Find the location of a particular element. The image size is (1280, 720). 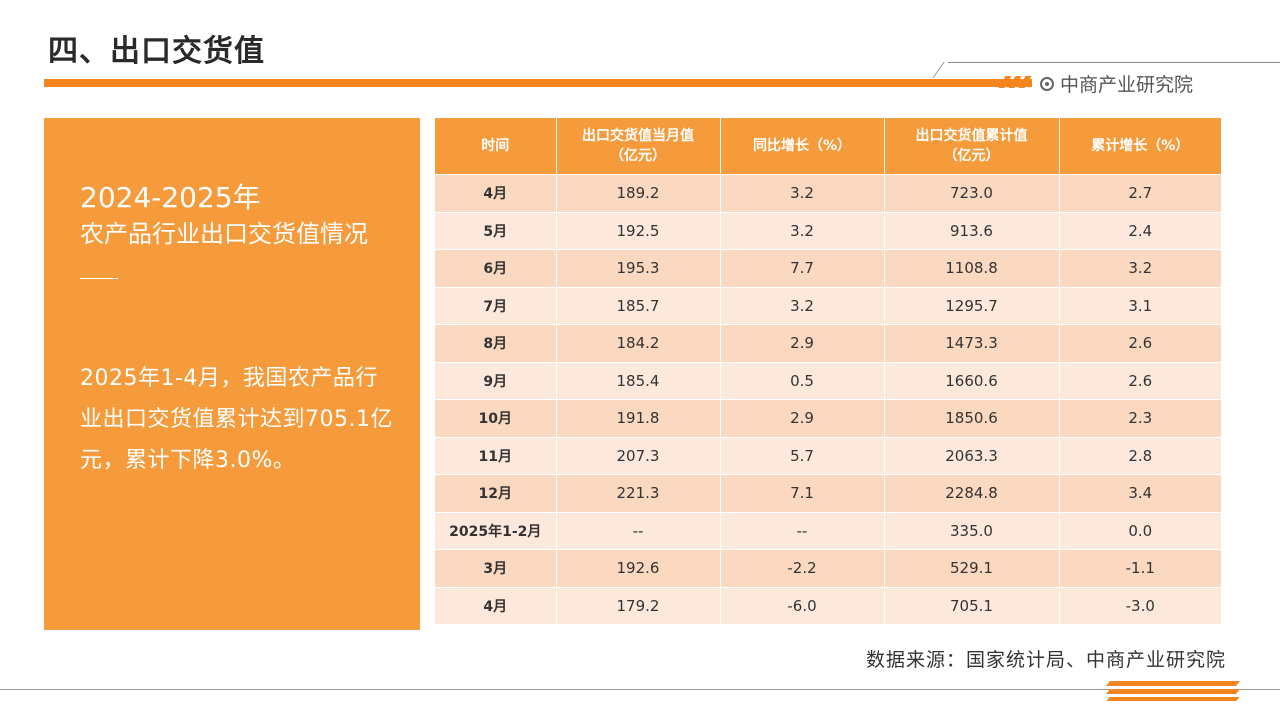

table-row: 3月 192.6 -2.2 529.1 -1.1 is located at coordinates (828, 568).